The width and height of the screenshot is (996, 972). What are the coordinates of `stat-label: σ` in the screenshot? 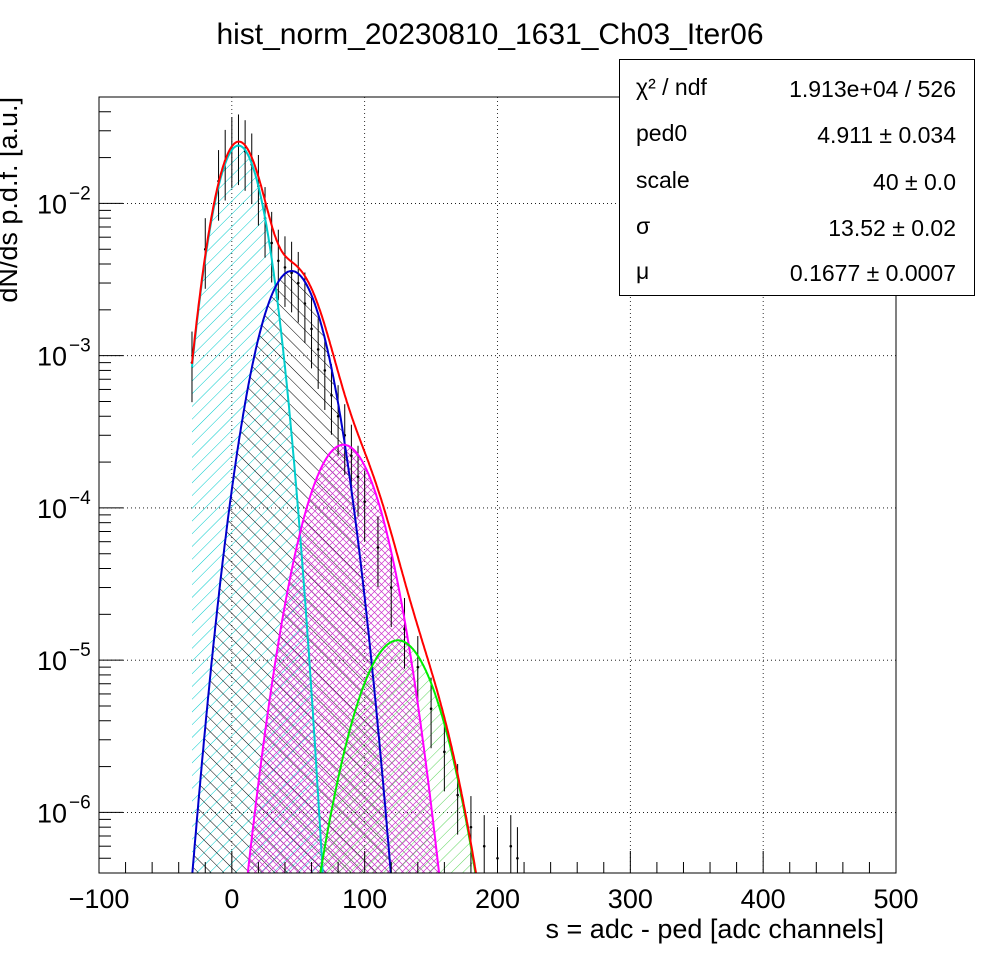 It's located at (643, 226).